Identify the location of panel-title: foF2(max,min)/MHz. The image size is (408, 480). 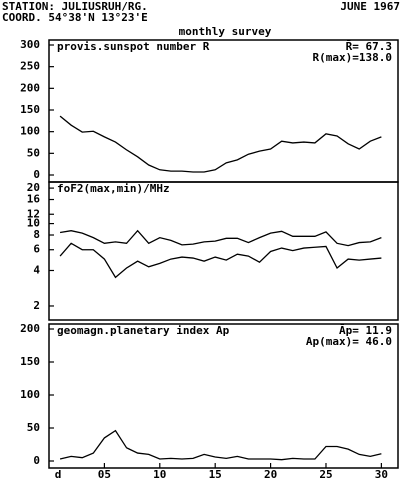
(113, 188).